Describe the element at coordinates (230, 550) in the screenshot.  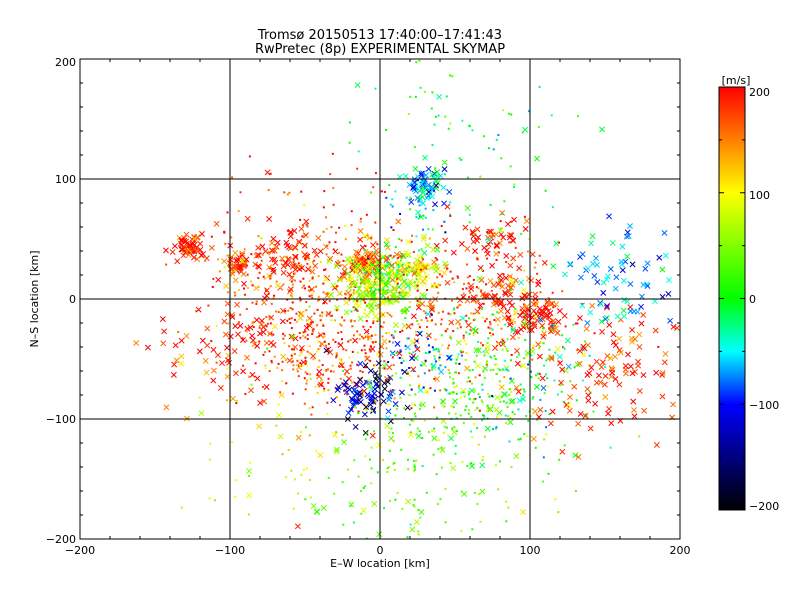
I see `x-tick-label: −100` at that location.